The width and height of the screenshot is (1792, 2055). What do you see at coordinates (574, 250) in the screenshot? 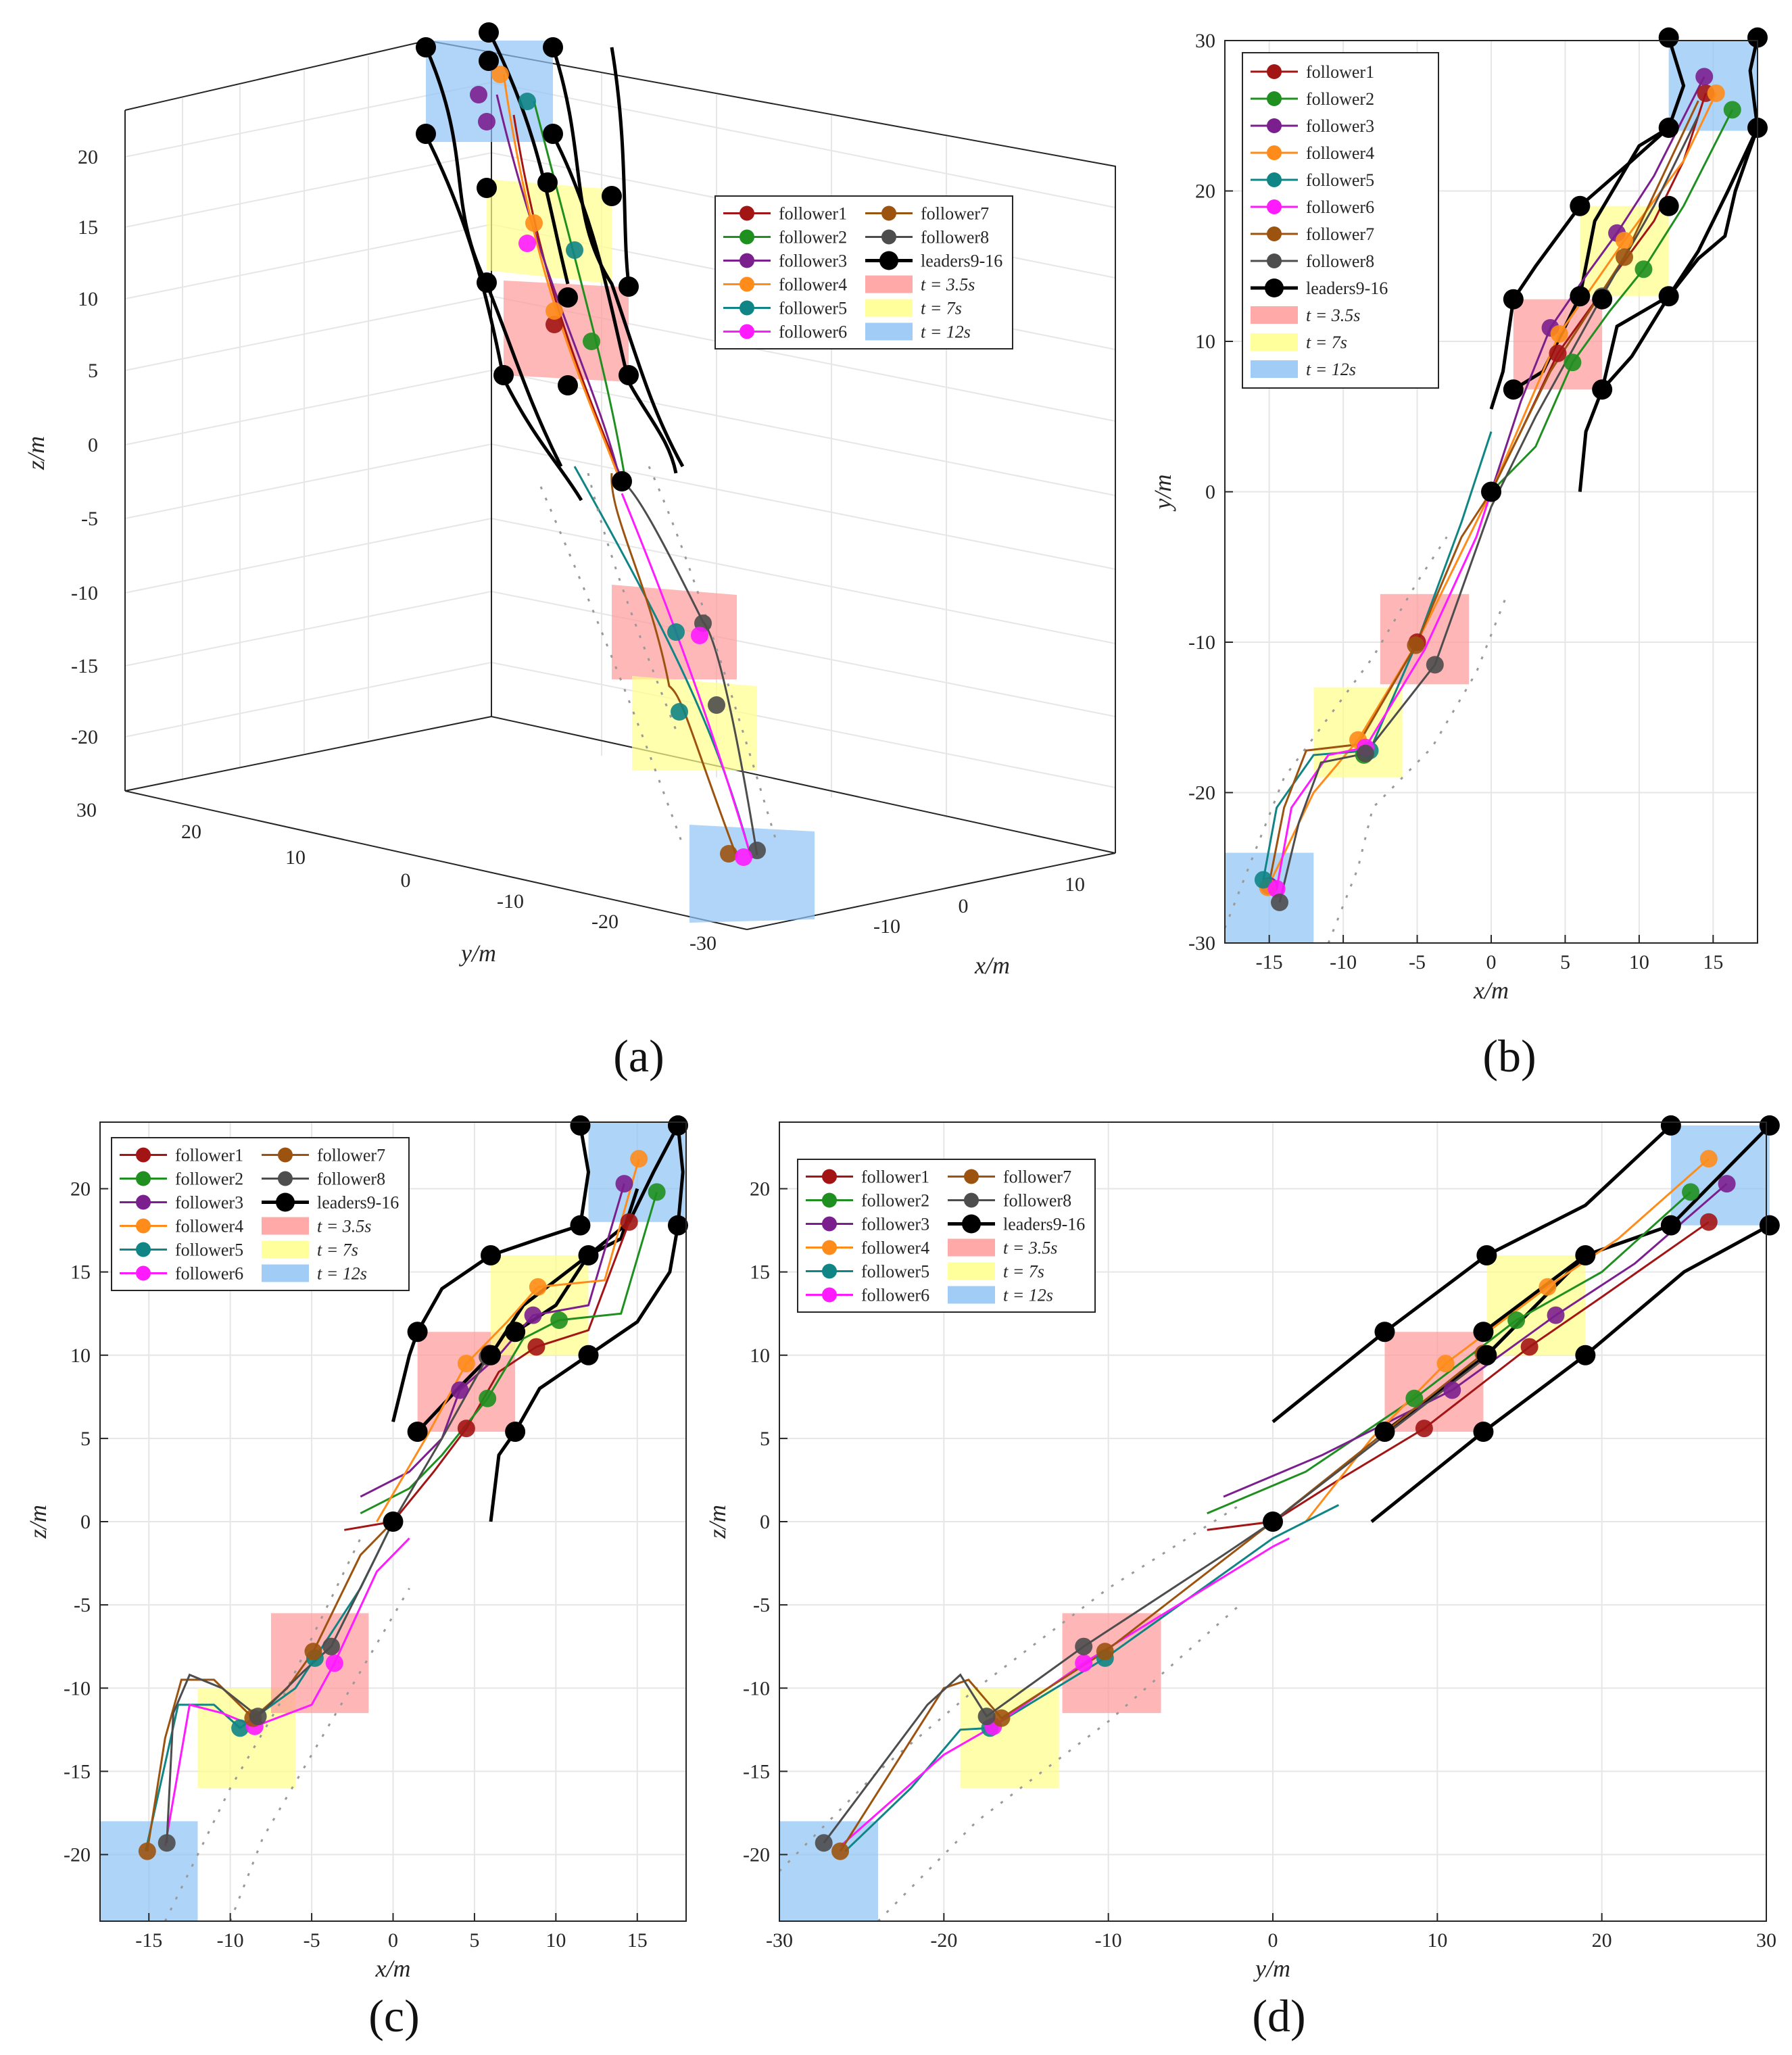
I see `follower5-marker` at bounding box center [574, 250].